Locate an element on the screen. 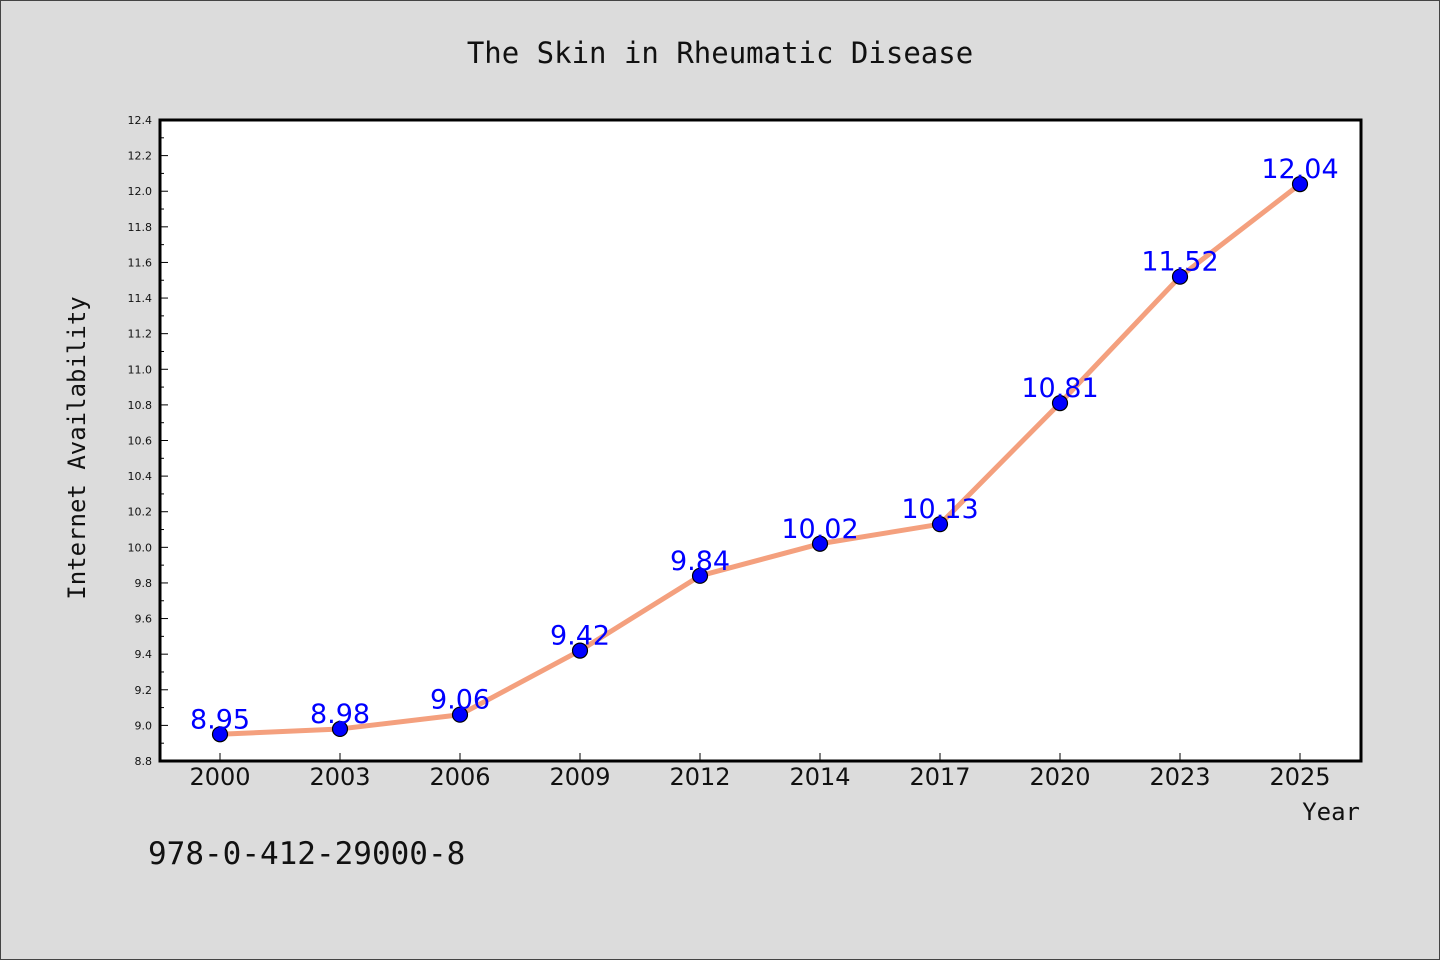 The image size is (1440, 960). x-tick-label: 2025 is located at coordinates (1299, 777).